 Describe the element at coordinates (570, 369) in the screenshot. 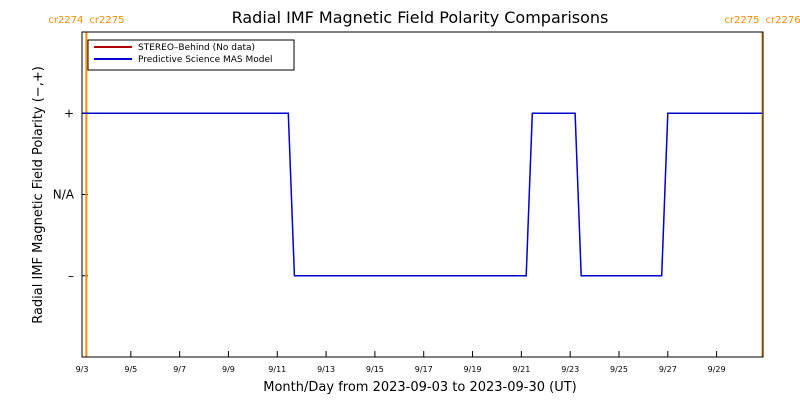

I see `x-tick-label: 9/23` at that location.